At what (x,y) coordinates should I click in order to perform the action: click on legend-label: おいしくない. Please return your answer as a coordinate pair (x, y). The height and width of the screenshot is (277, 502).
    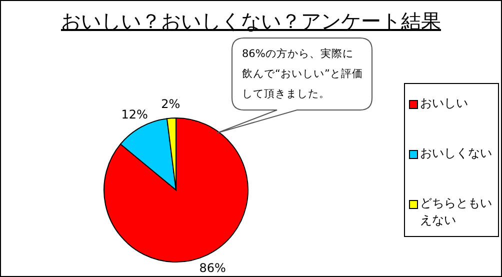
    Looking at the image, I should click on (456, 153).